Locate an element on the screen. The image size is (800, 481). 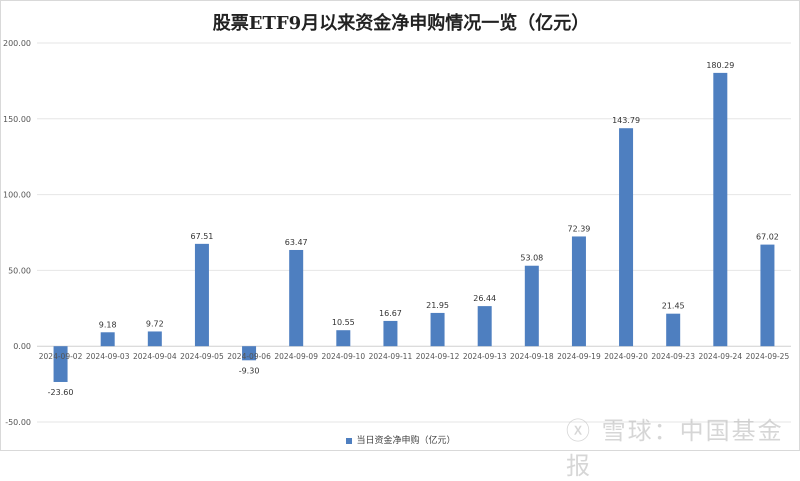
data-label: 67.02 is located at coordinates (767, 237).